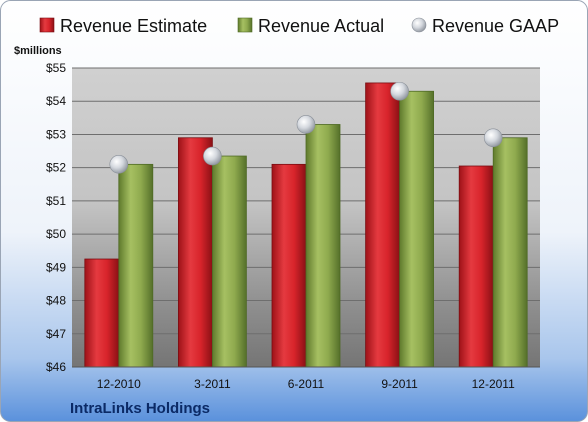 The width and height of the screenshot is (588, 422). What do you see at coordinates (56, 201) in the screenshot?
I see `y-tick-label: $51` at bounding box center [56, 201].